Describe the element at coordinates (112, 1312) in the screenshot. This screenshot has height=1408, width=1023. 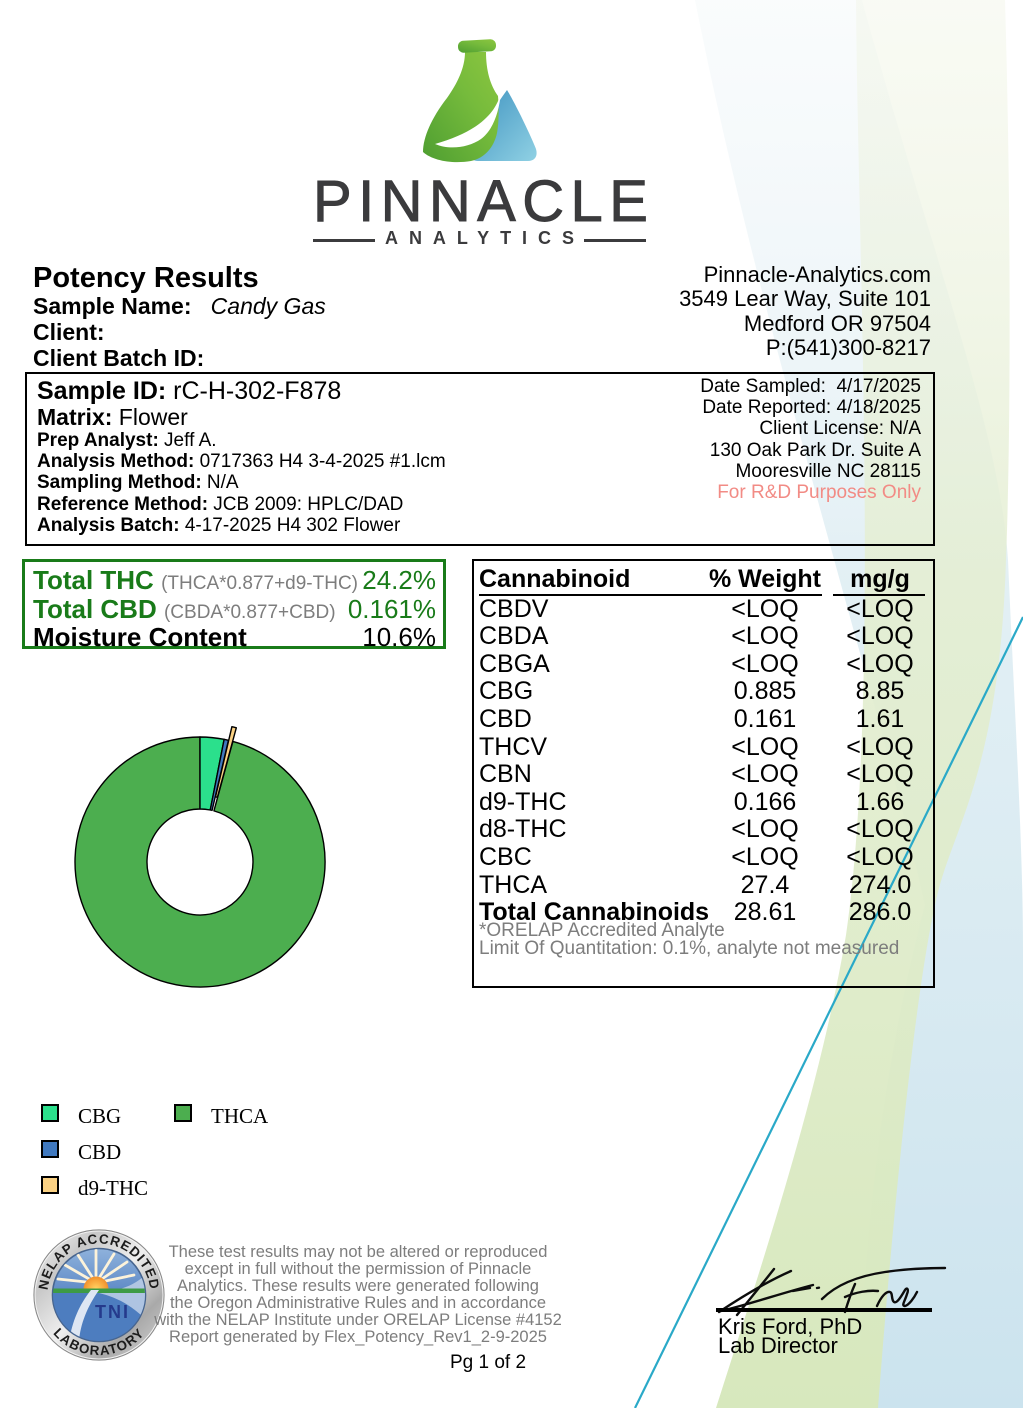
I see `svg-text: TNI` at that location.